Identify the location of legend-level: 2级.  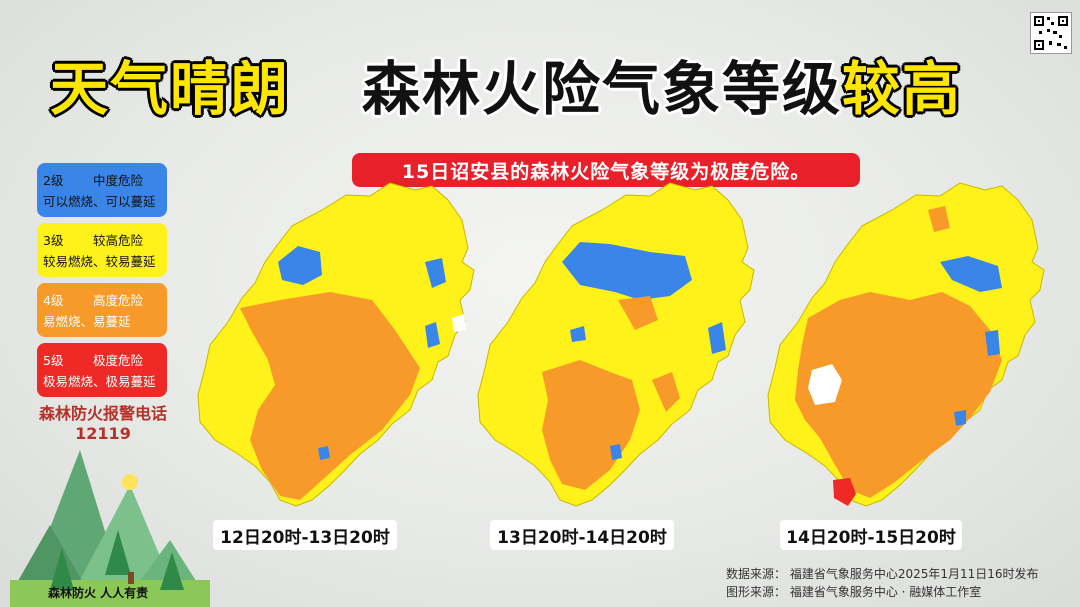
(53, 180).